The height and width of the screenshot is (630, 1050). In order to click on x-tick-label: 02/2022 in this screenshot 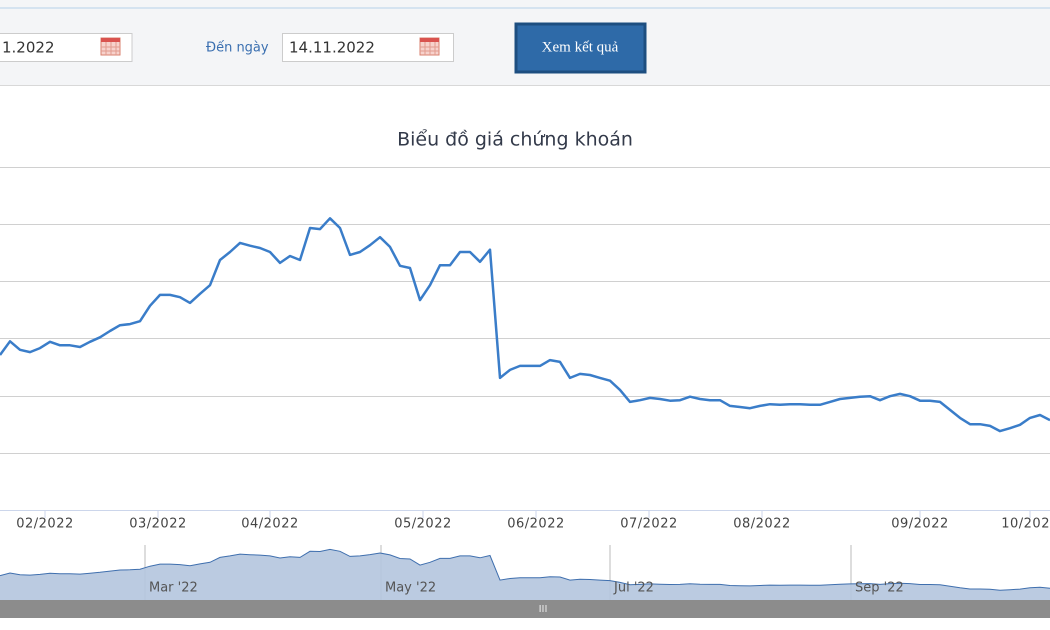, I will do `click(45, 524)`.